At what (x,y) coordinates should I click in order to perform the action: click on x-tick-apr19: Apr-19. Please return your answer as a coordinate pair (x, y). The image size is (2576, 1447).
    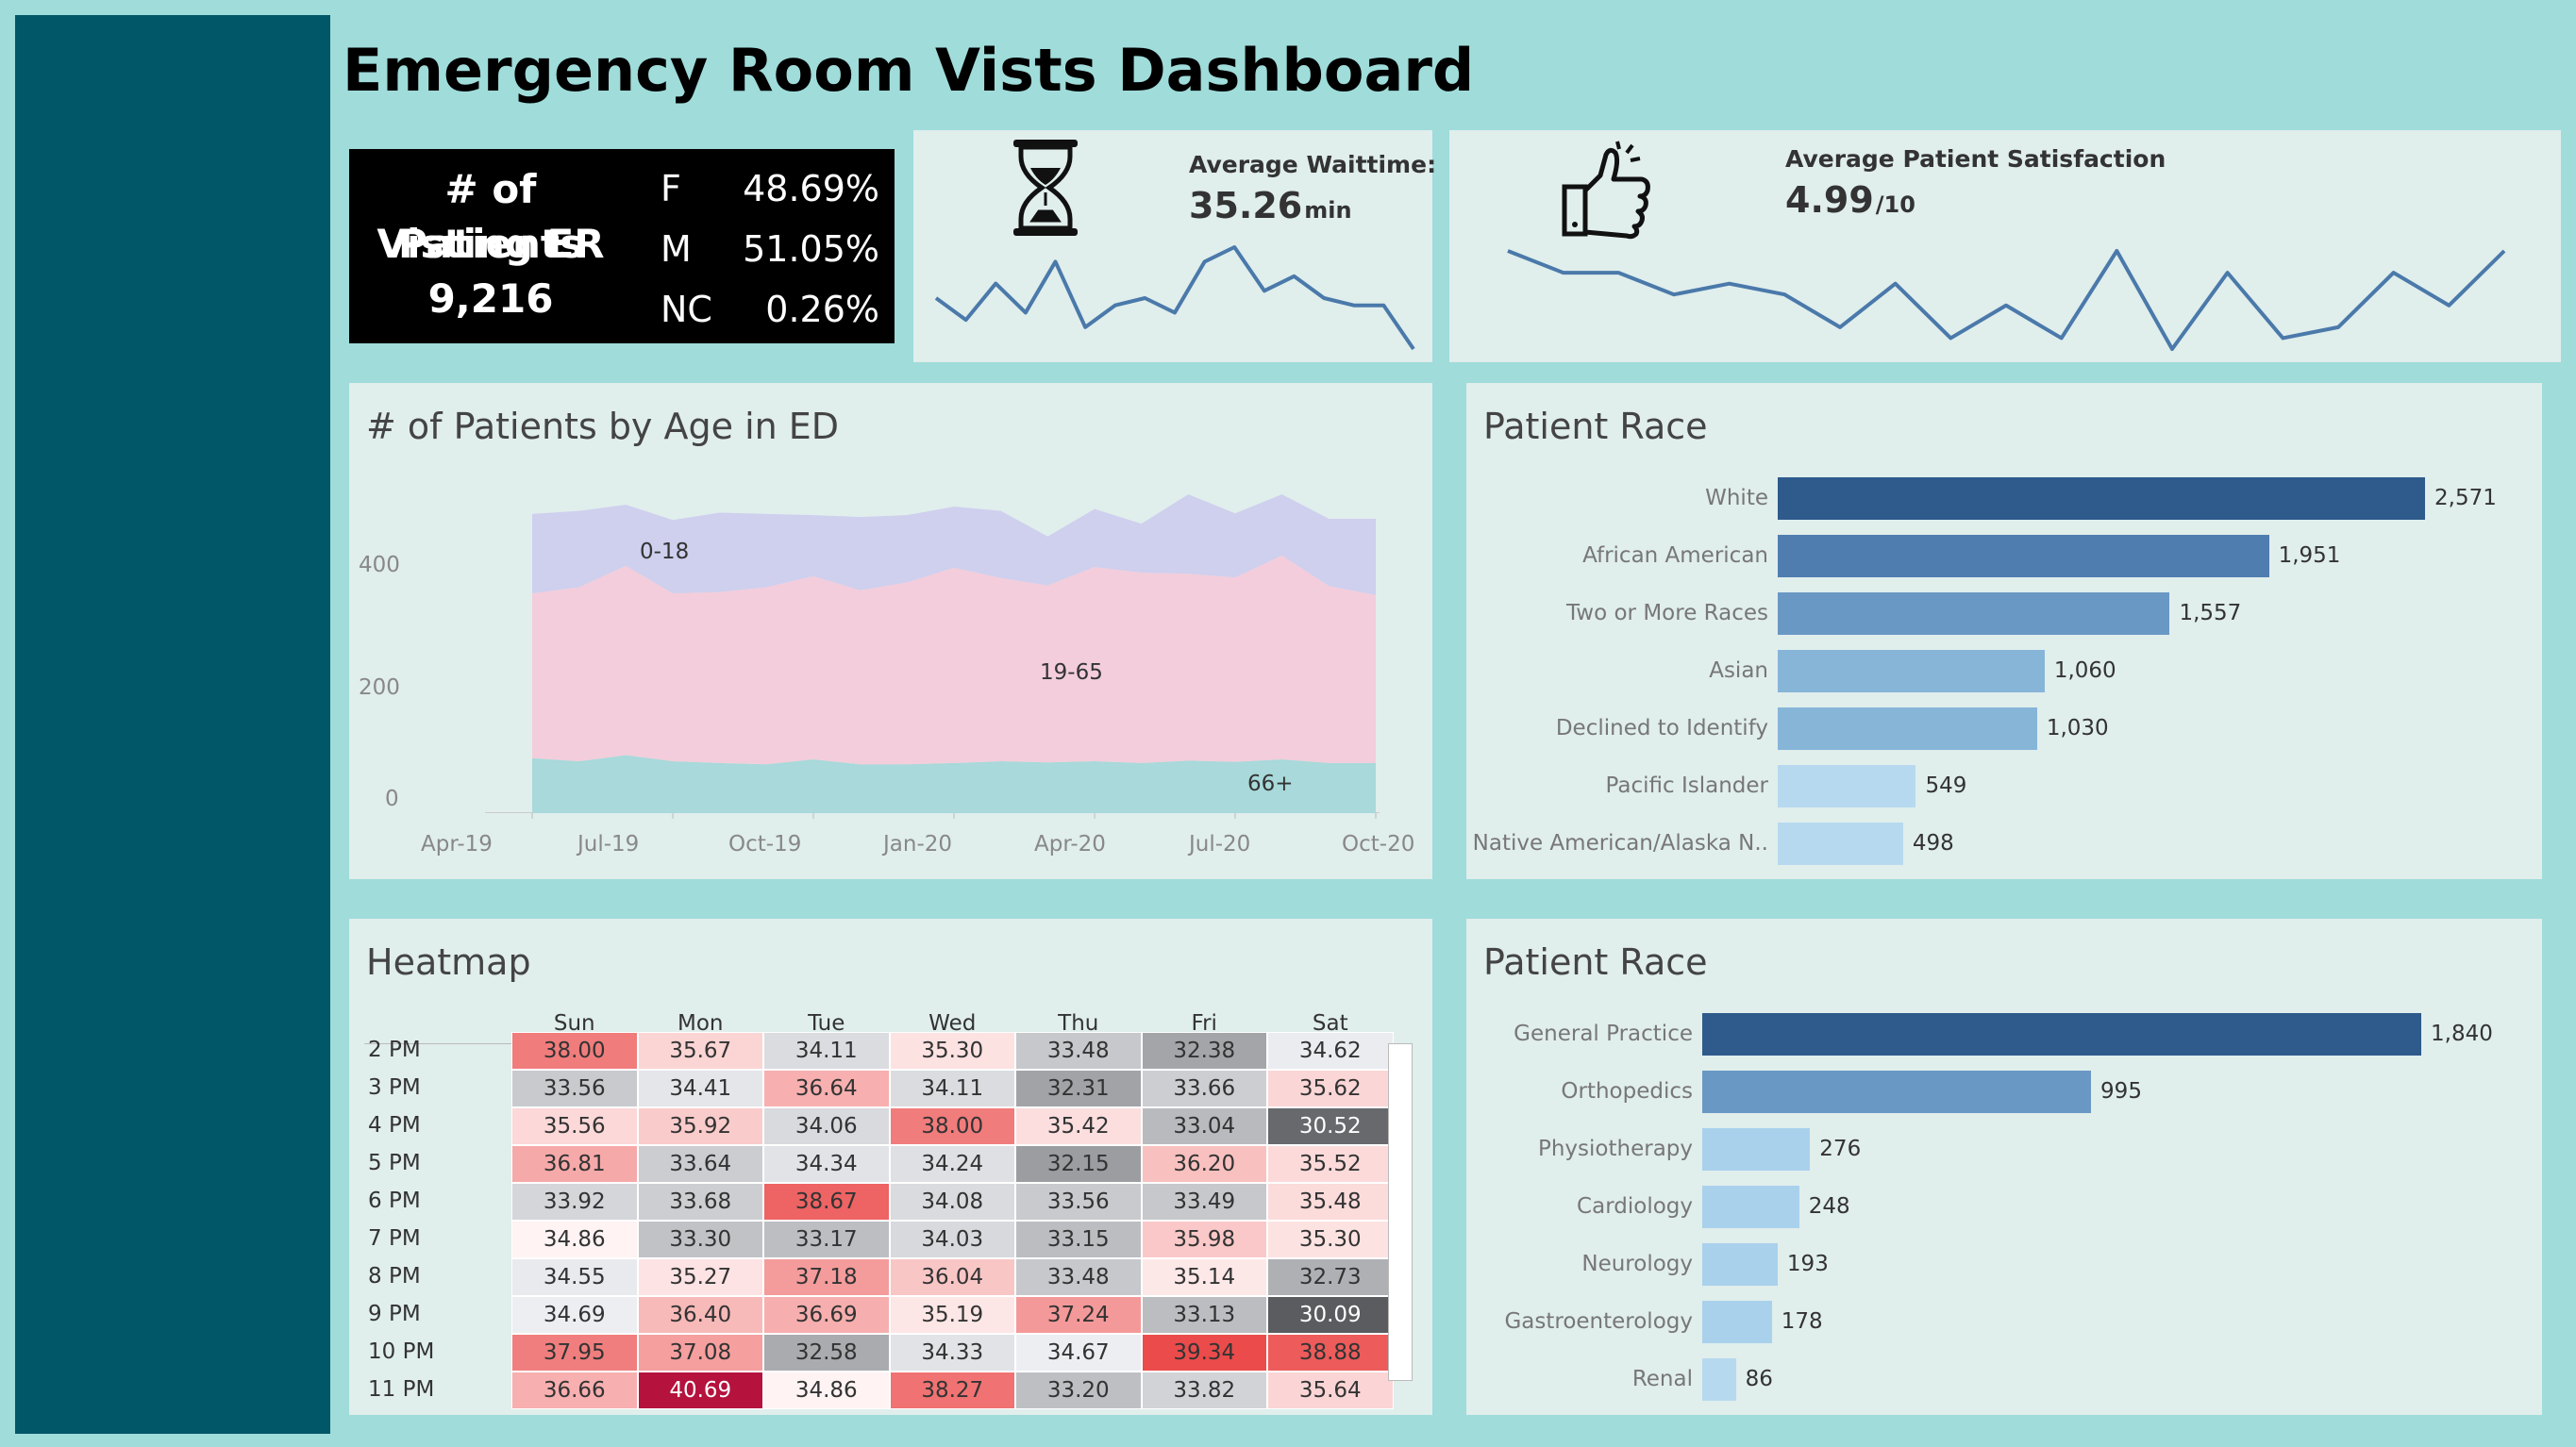
    Looking at the image, I should click on (457, 844).